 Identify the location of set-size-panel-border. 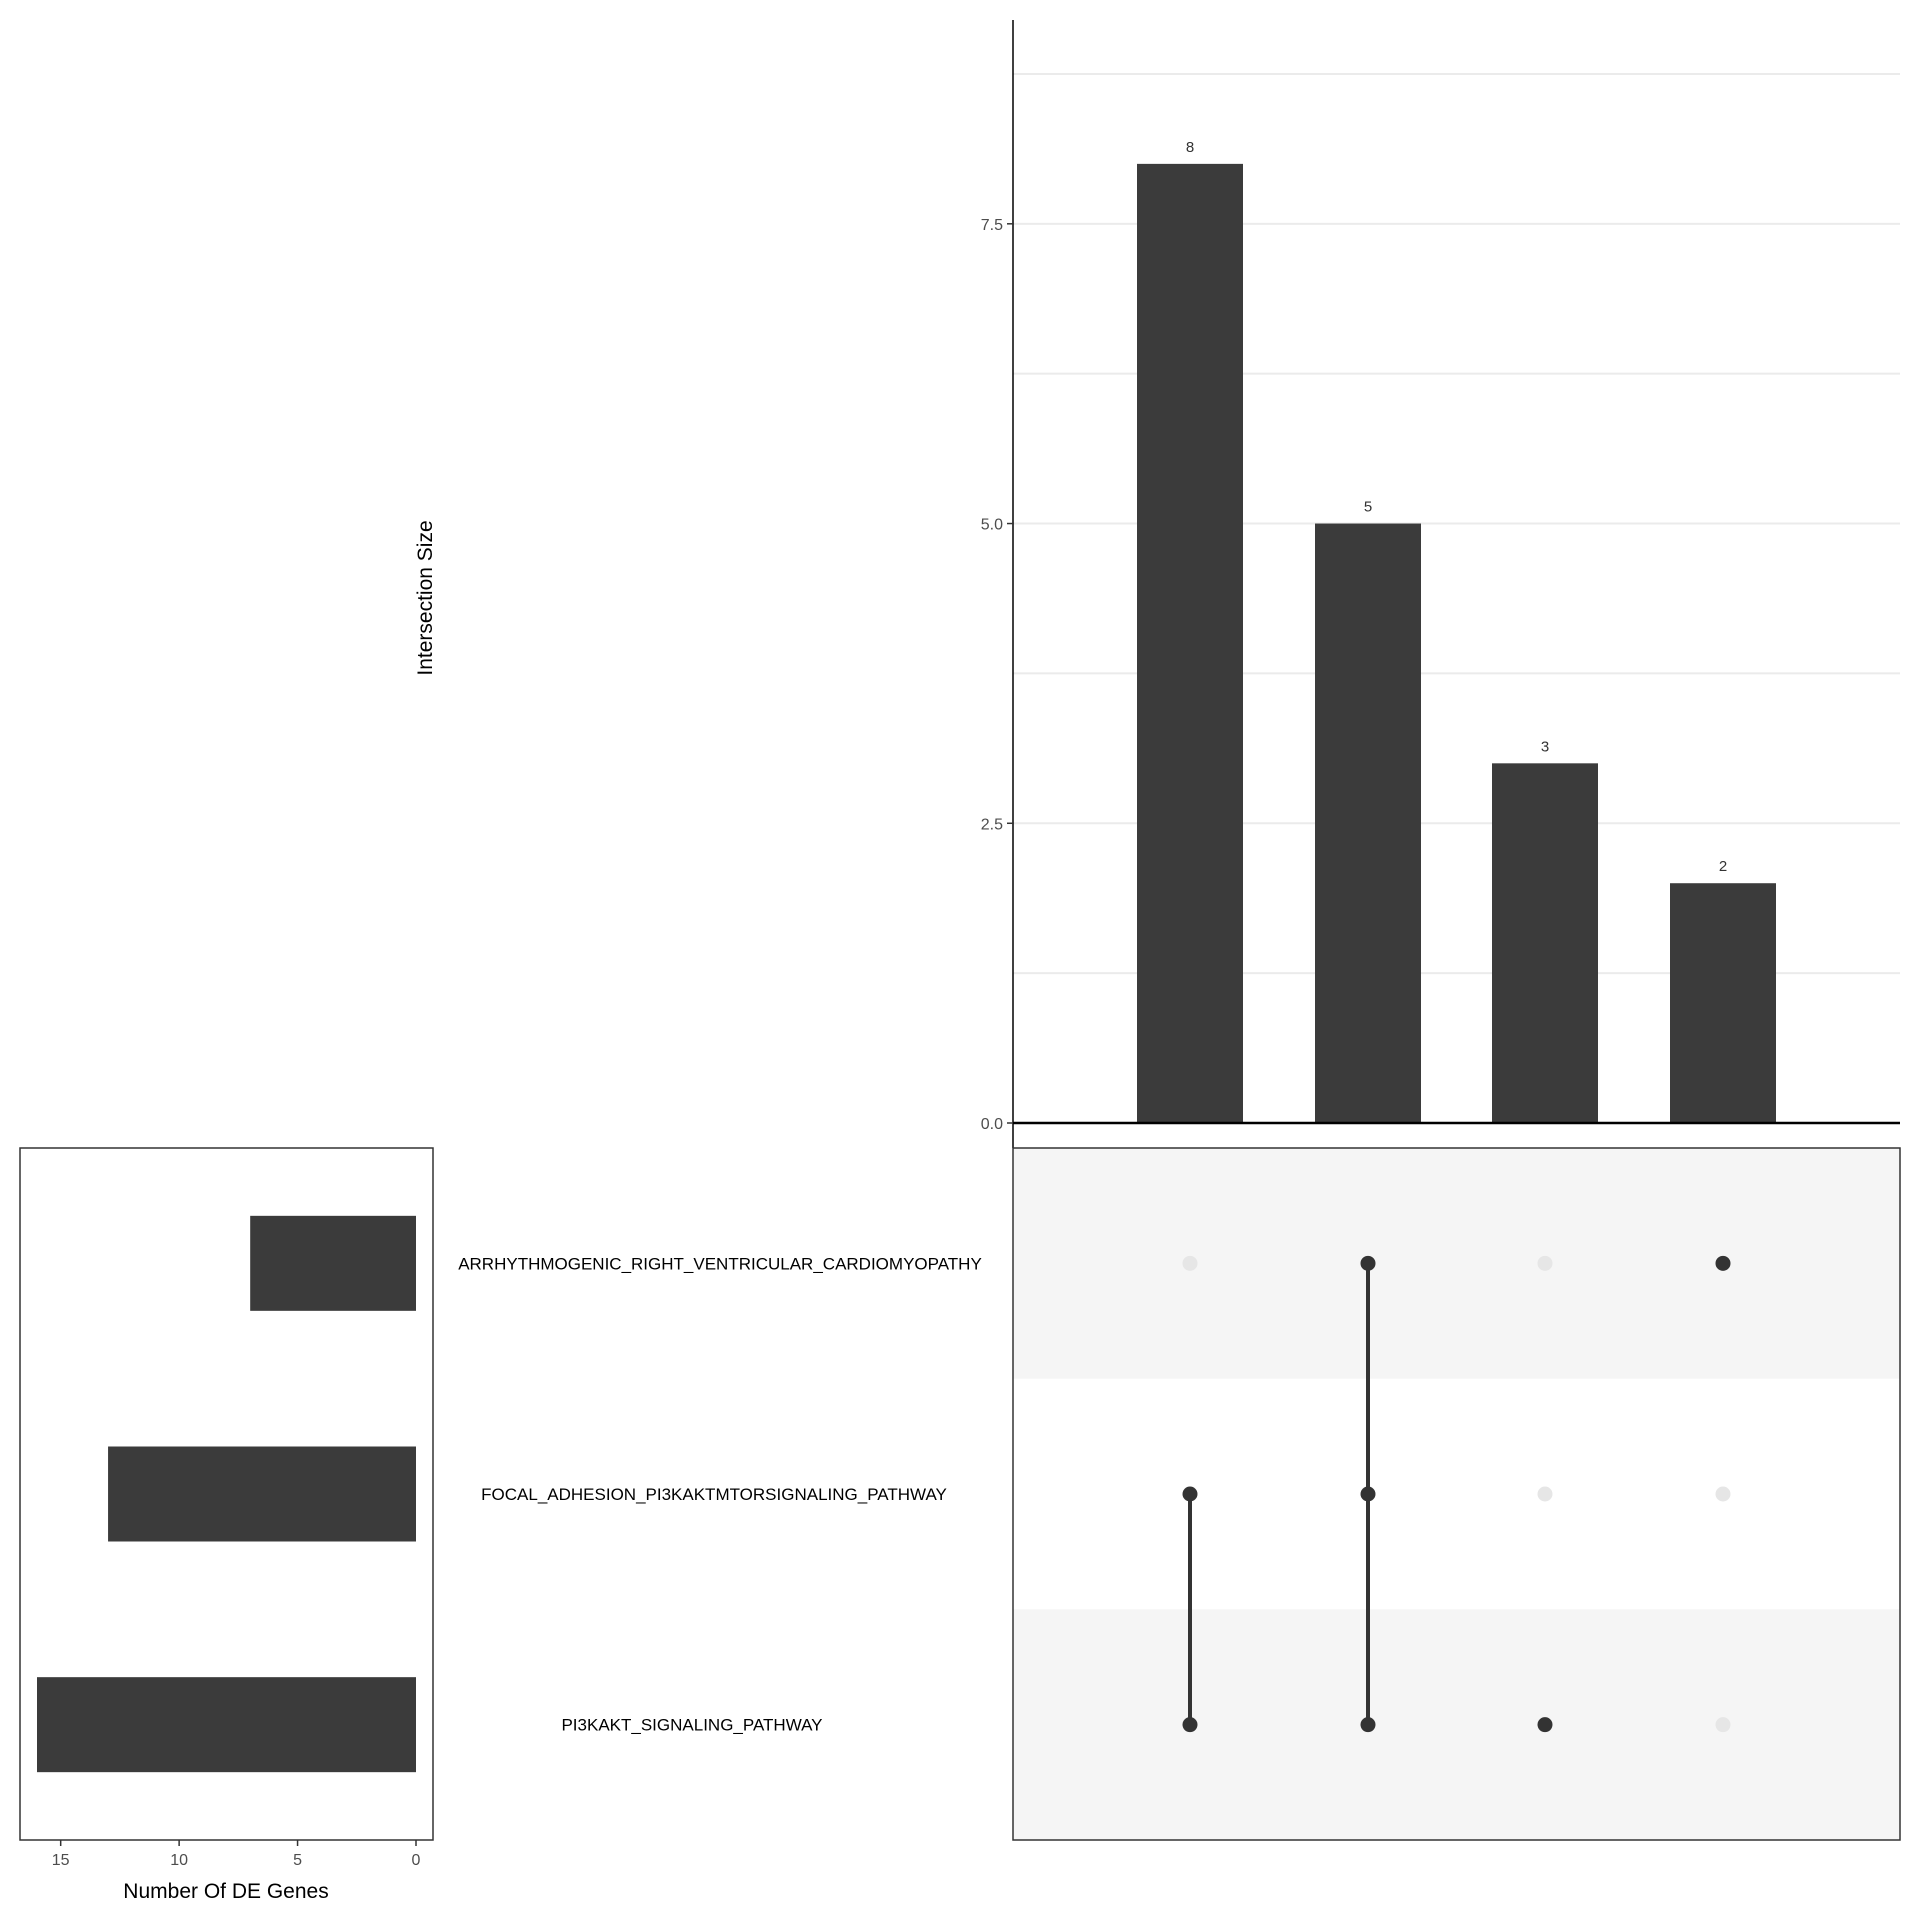
(226, 1494).